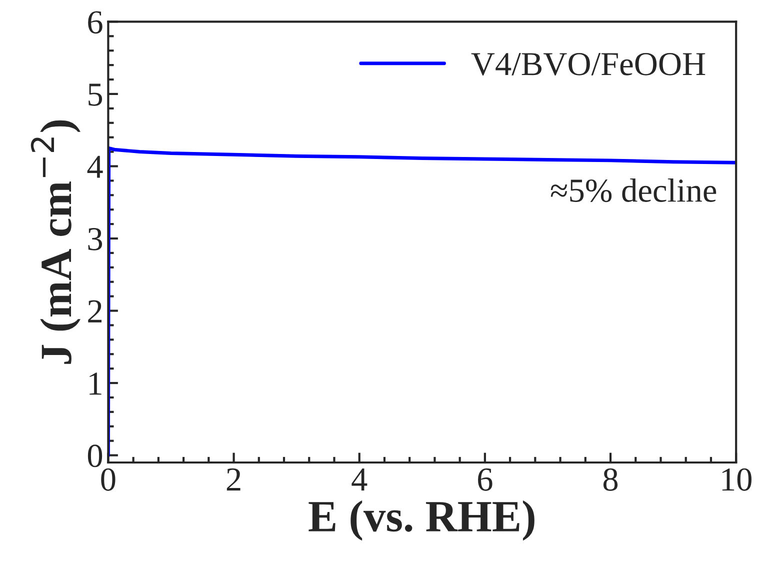  What do you see at coordinates (95, 239) in the screenshot?
I see `y-tick-label: 3` at bounding box center [95, 239].